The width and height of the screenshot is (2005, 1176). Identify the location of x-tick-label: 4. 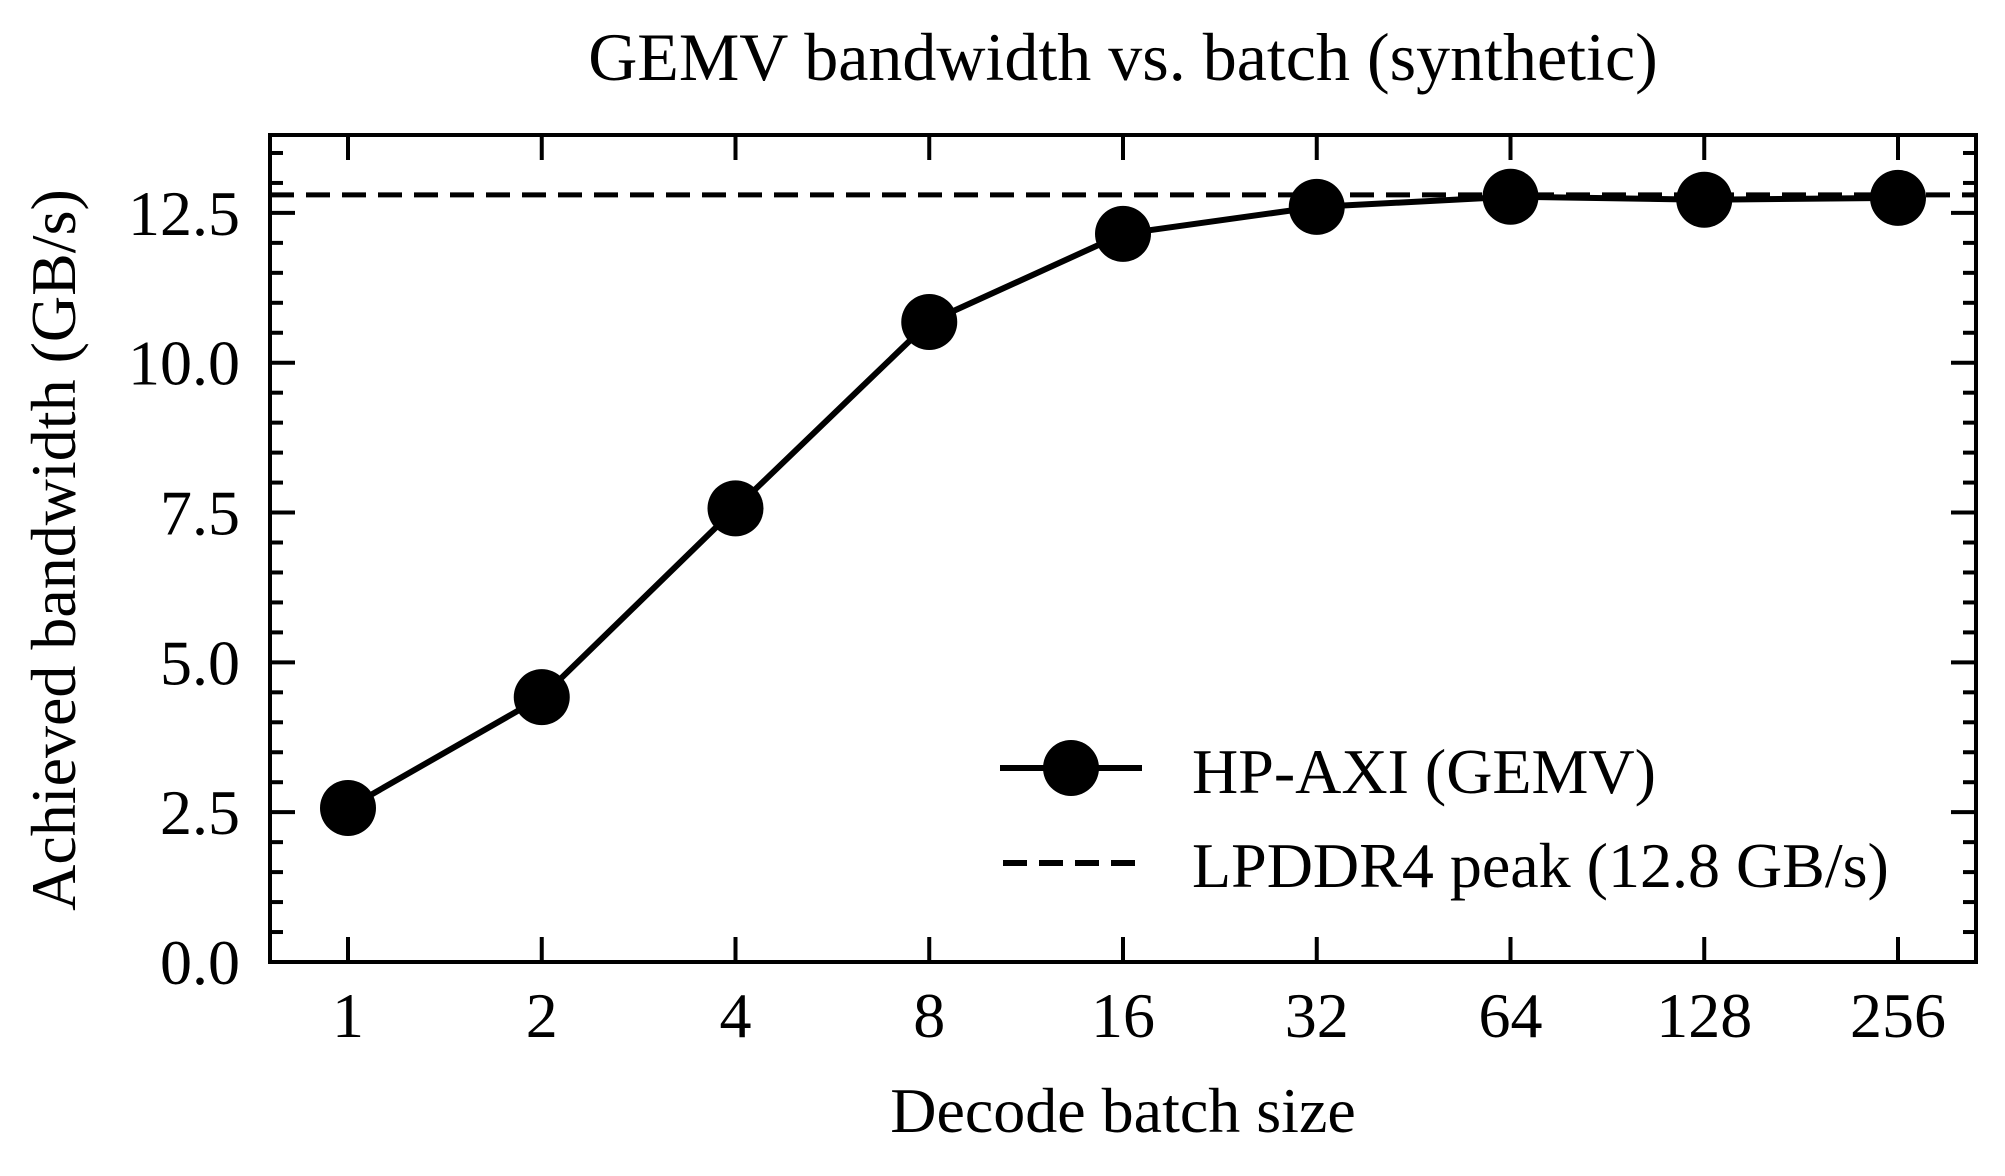
(736, 1015).